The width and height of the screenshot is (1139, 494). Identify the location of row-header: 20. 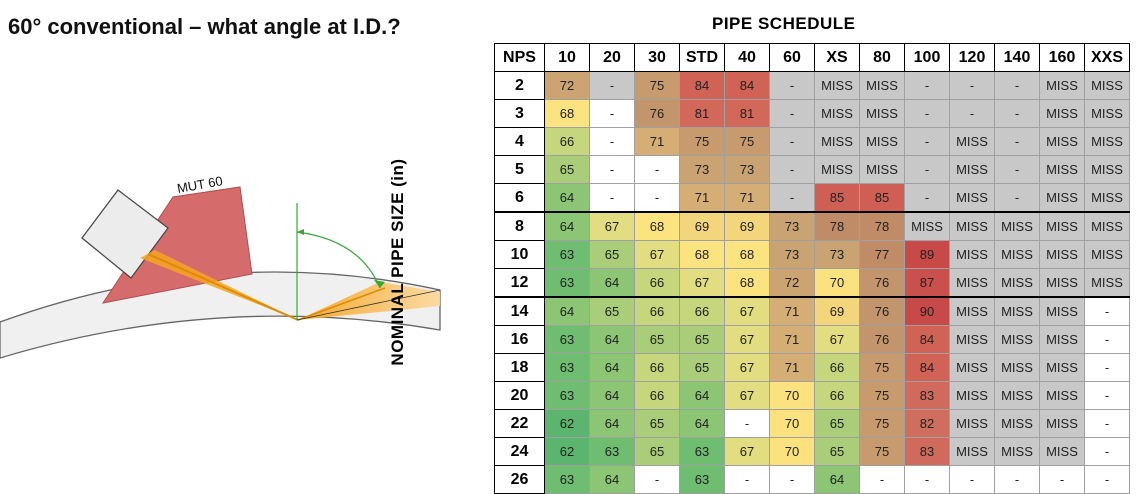
(519, 395).